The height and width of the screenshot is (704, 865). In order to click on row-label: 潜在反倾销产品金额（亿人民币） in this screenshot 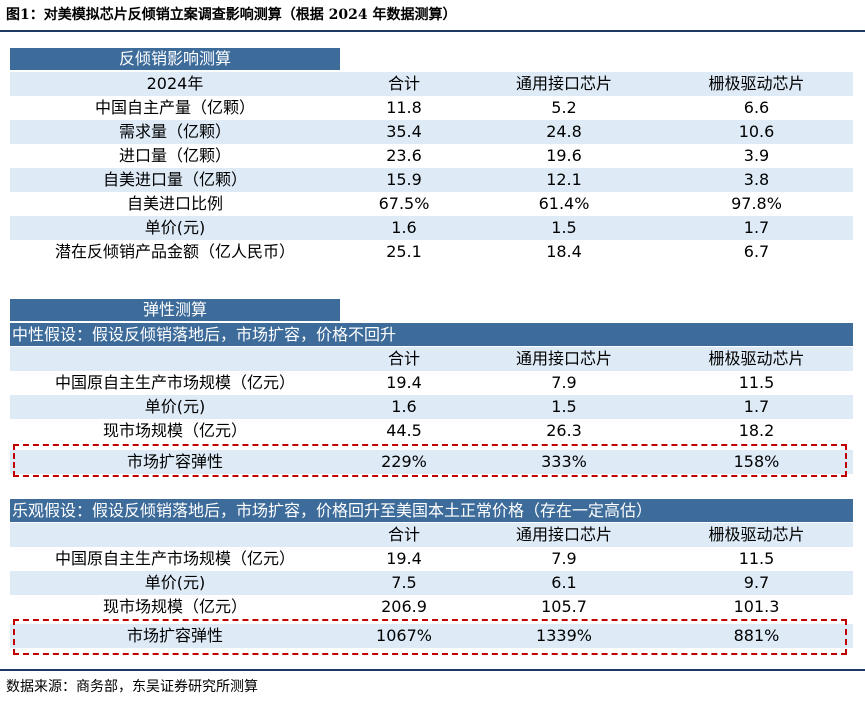, I will do `click(174, 251)`.